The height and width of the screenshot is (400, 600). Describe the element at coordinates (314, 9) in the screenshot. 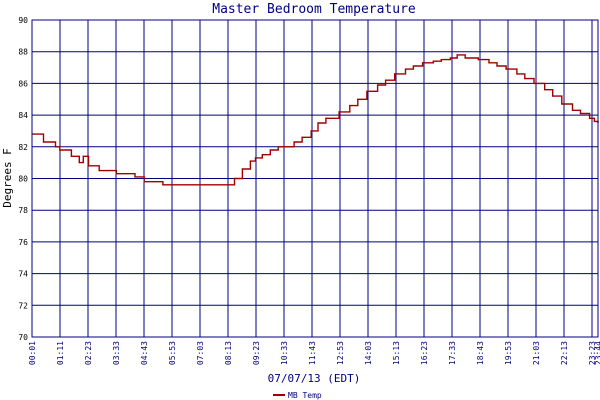

I see `chart-title: Master Bedroom Temperature` at that location.